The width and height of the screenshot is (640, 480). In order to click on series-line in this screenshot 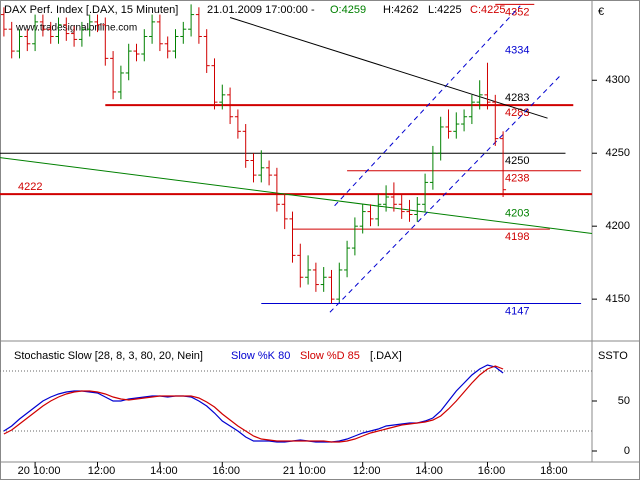, I will do `click(253, 404)`.